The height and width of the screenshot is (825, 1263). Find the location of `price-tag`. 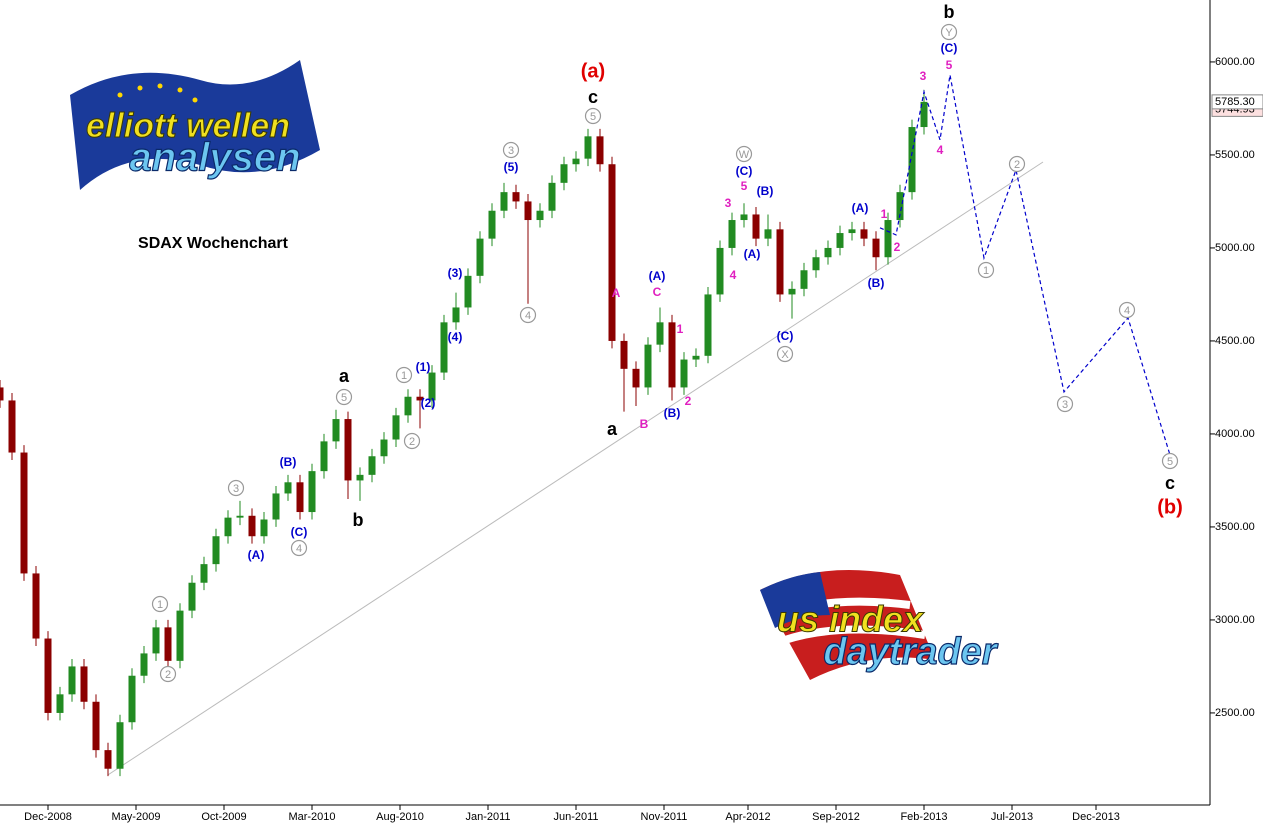

price-tag is located at coordinates (1237, 102).